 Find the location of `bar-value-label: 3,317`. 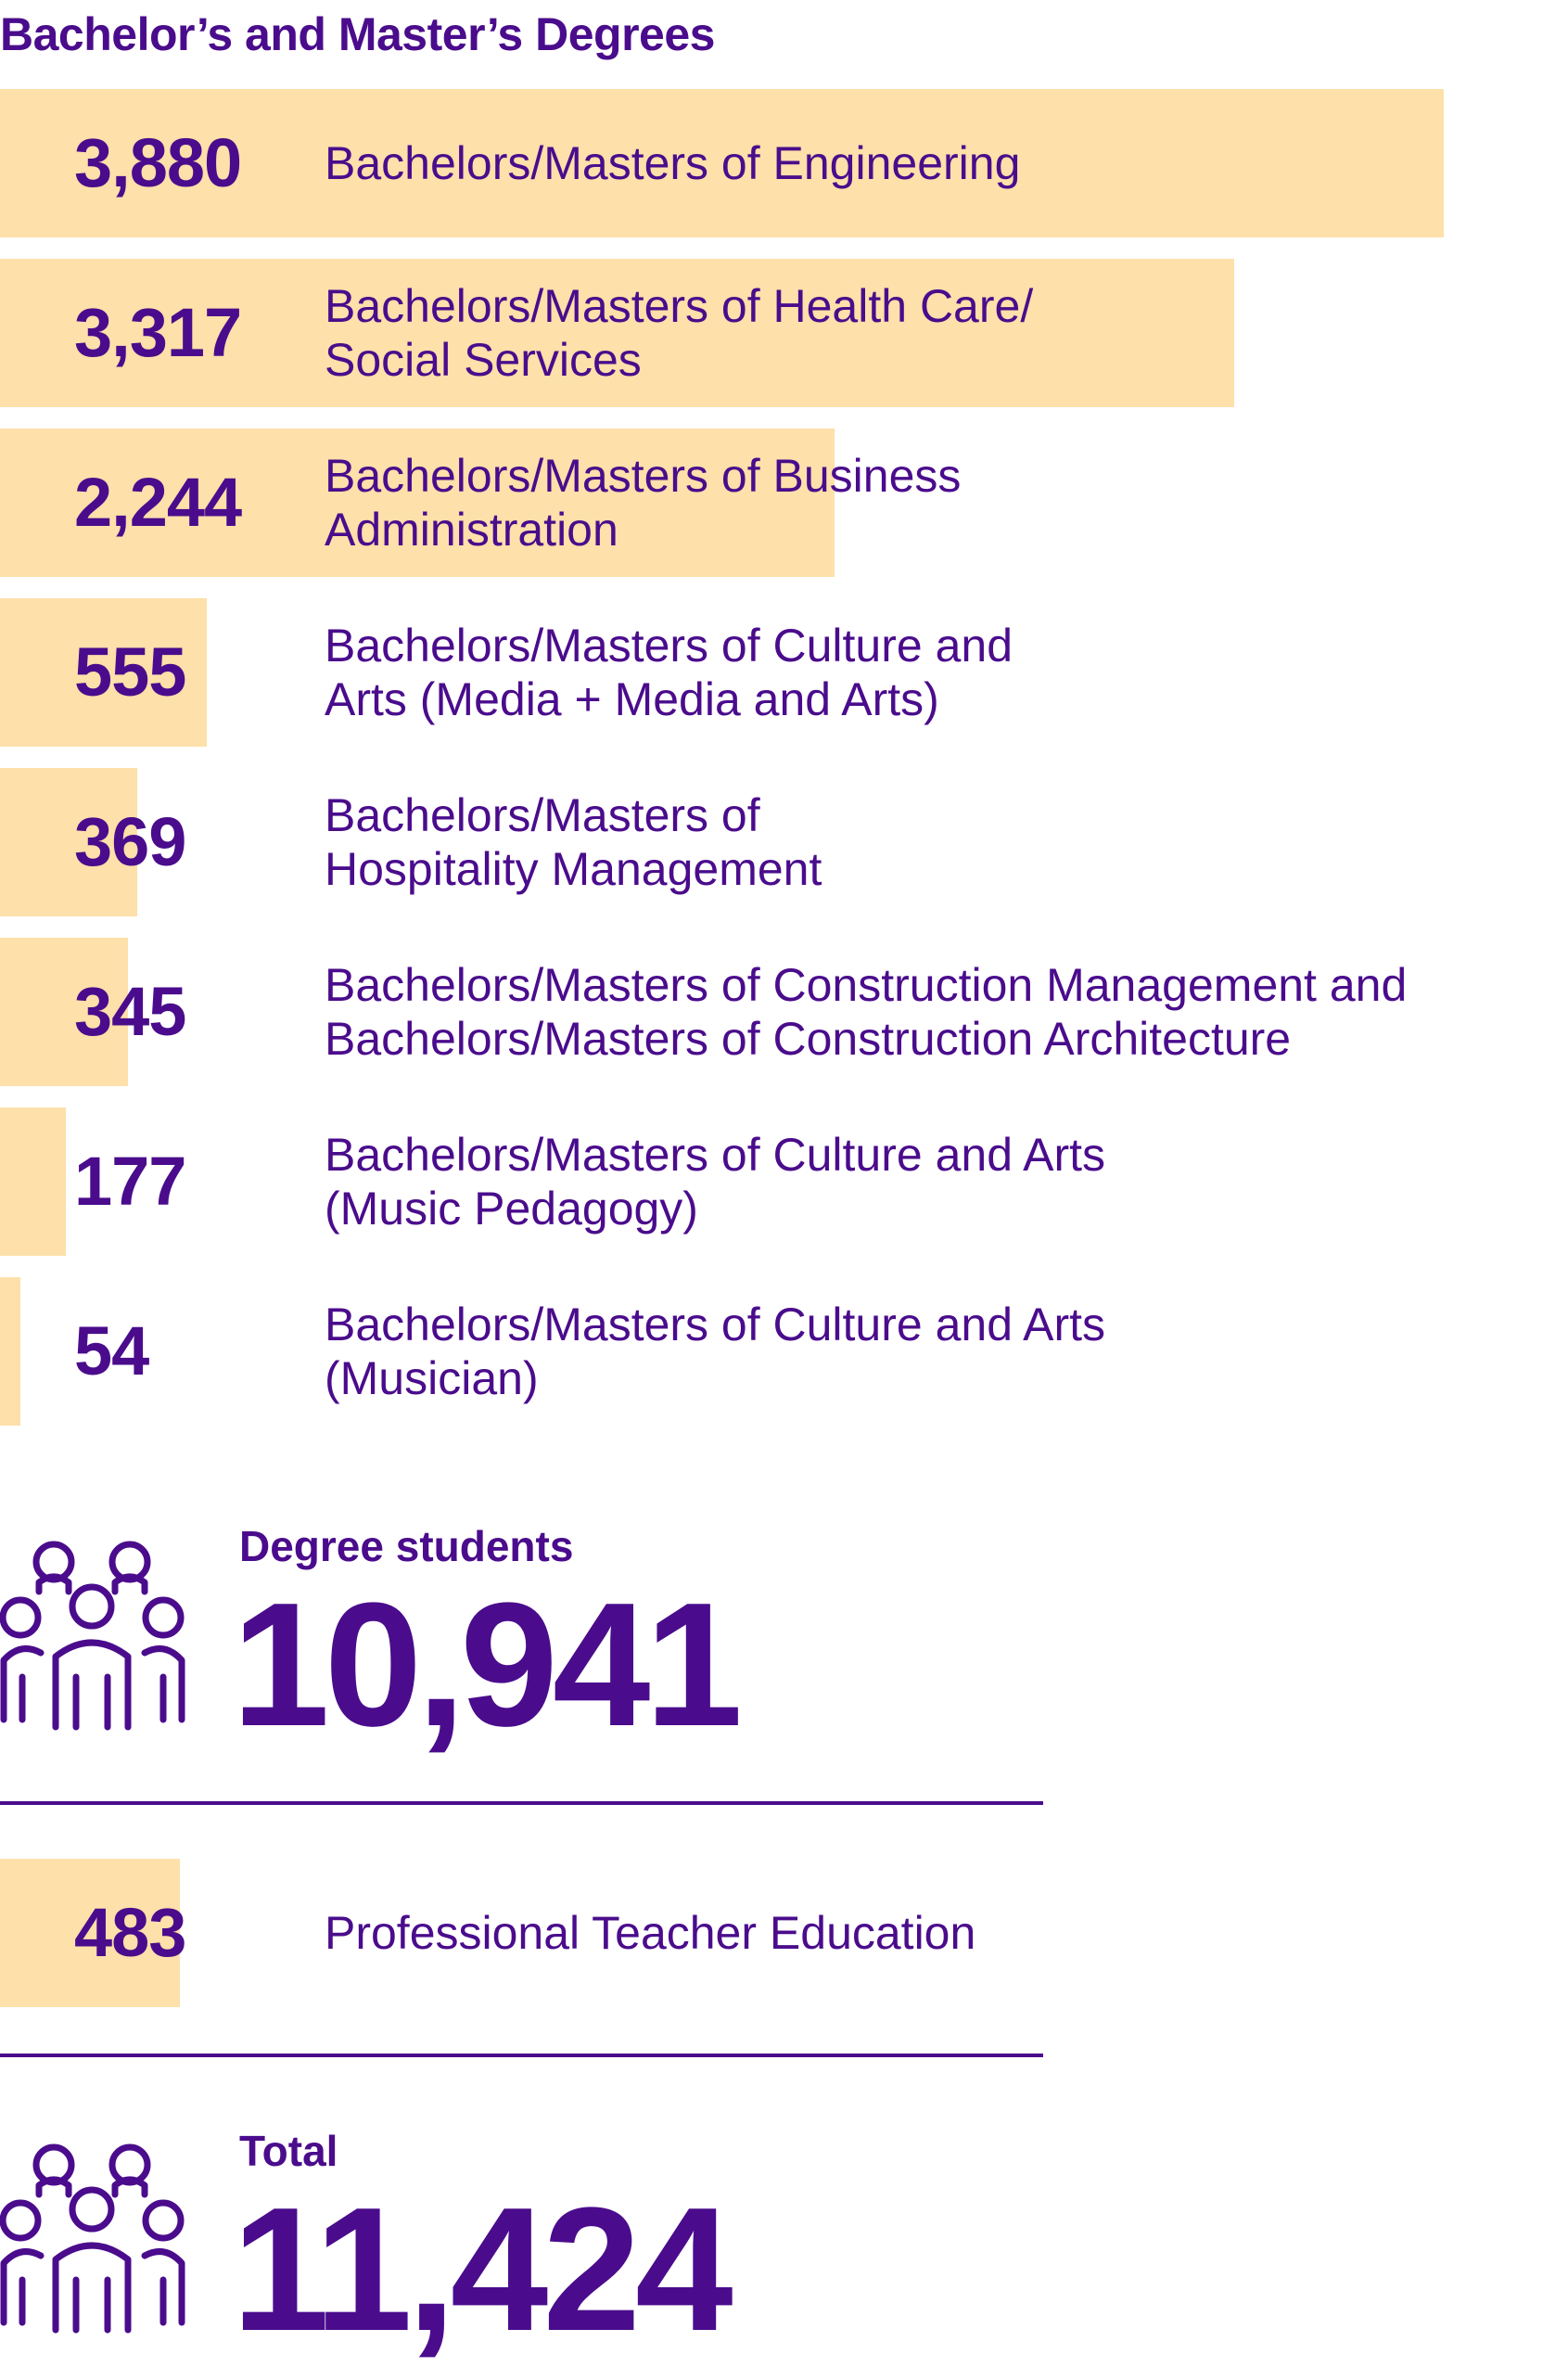

bar-value-label: 3,317 is located at coordinates (158, 332).